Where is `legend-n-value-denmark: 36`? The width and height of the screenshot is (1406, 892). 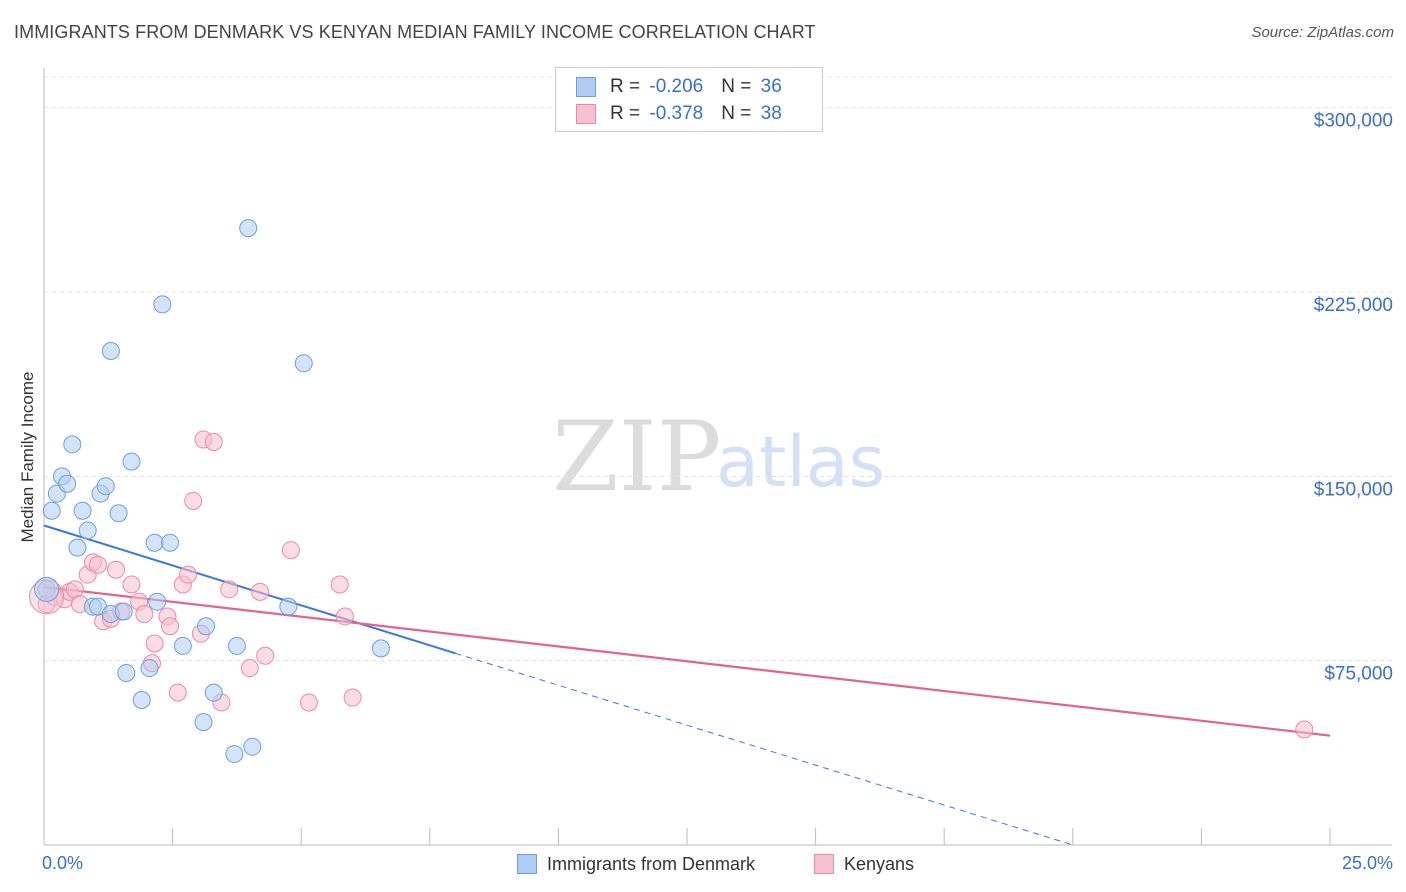
legend-n-value-denmark: 36 is located at coordinates (771, 86).